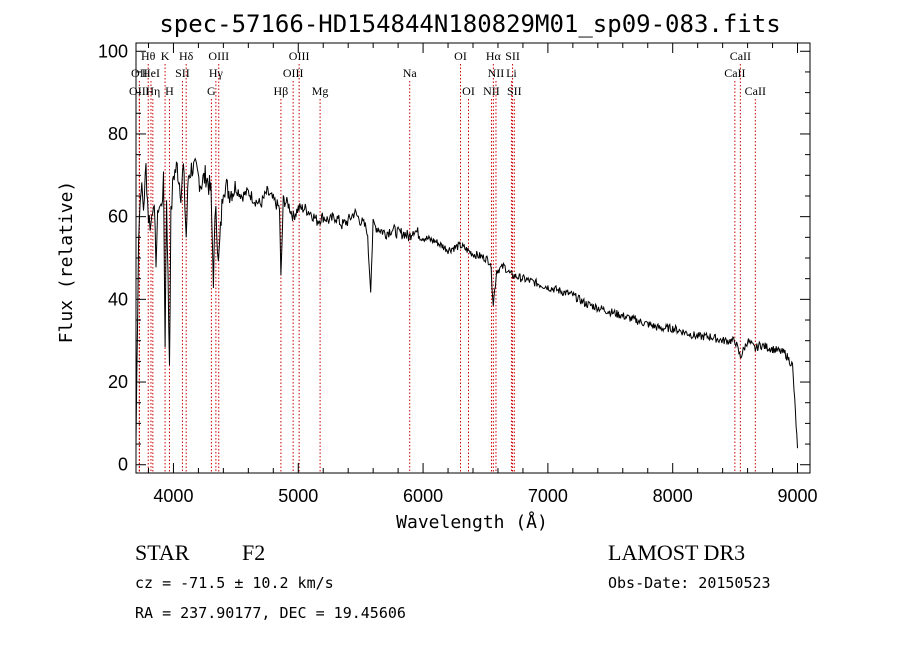  What do you see at coordinates (472, 522) in the screenshot?
I see `x-axis-label: Wavelength (Å)` at bounding box center [472, 522].